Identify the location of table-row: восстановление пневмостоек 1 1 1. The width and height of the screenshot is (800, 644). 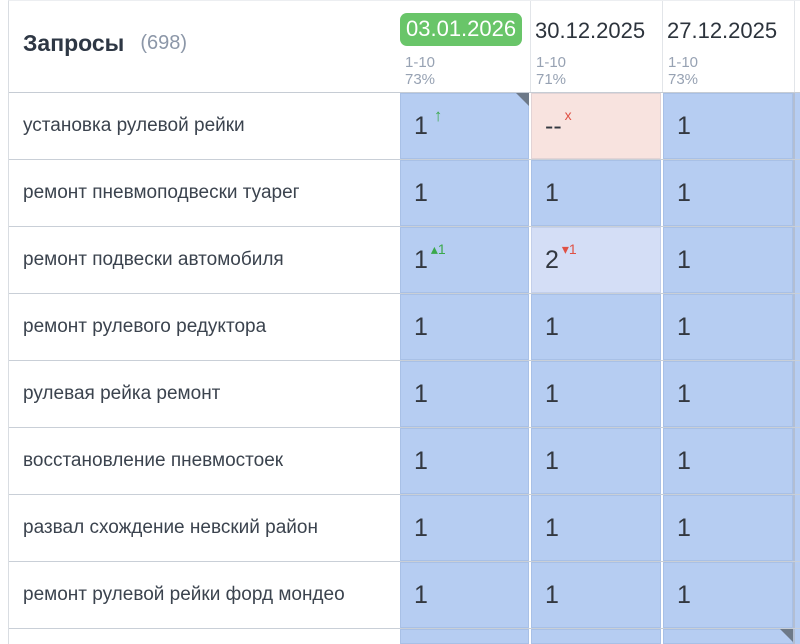
(404, 461).